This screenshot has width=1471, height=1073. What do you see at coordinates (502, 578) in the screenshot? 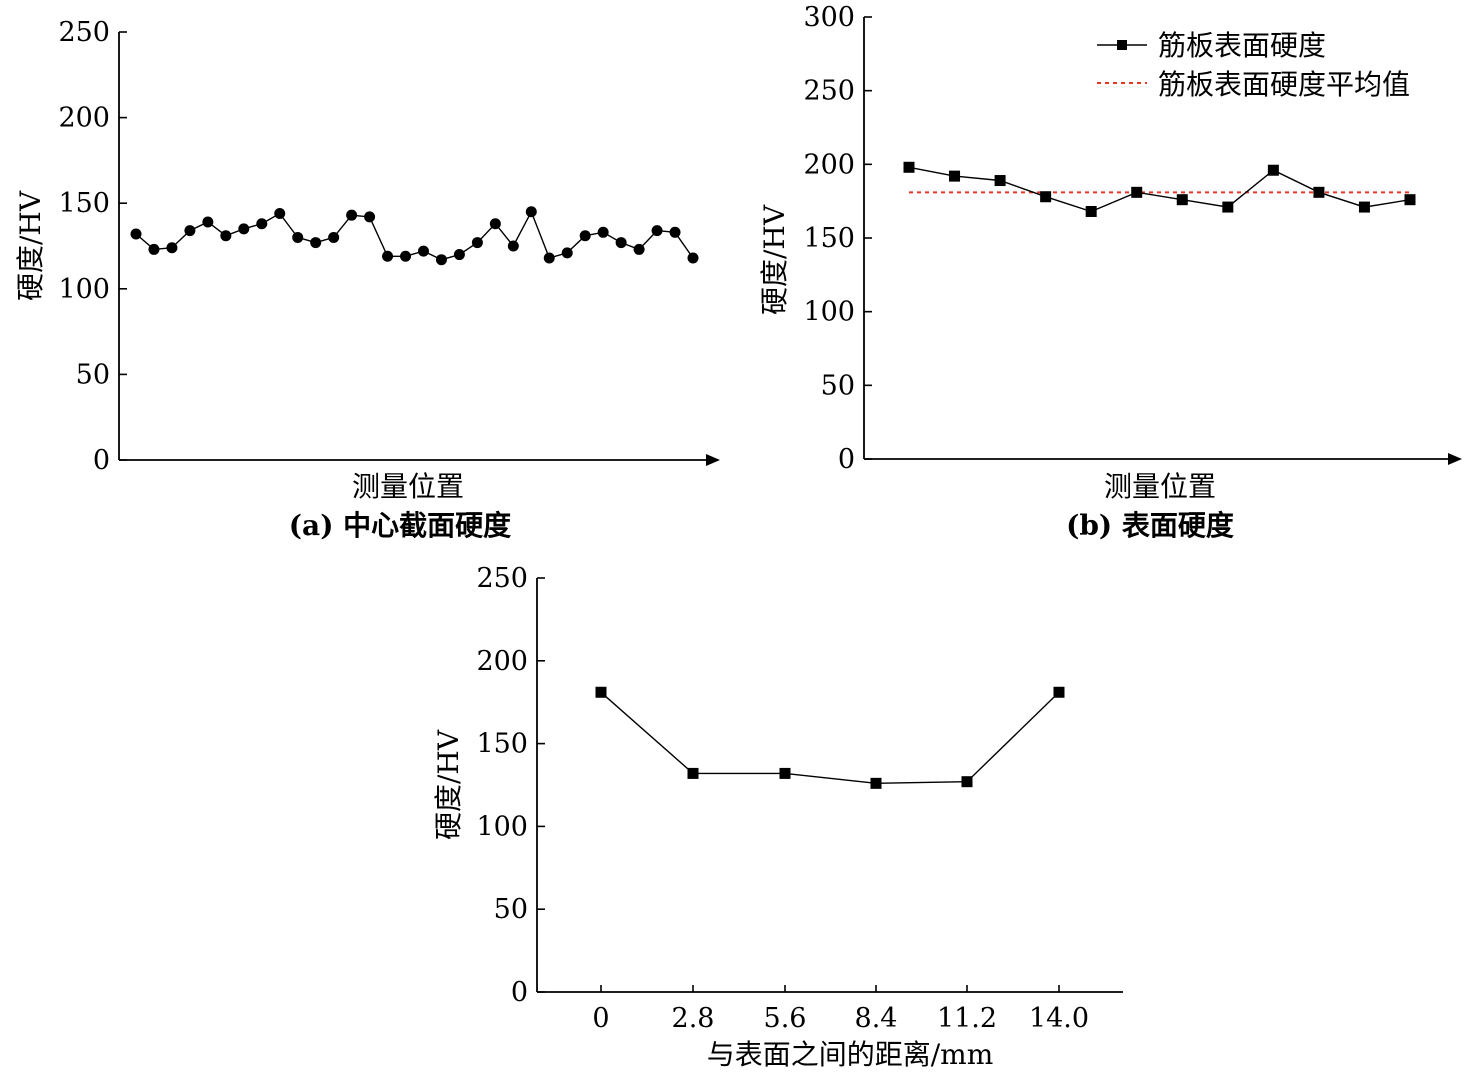
I see `chart-c-y-tick-label: 250` at bounding box center [502, 578].